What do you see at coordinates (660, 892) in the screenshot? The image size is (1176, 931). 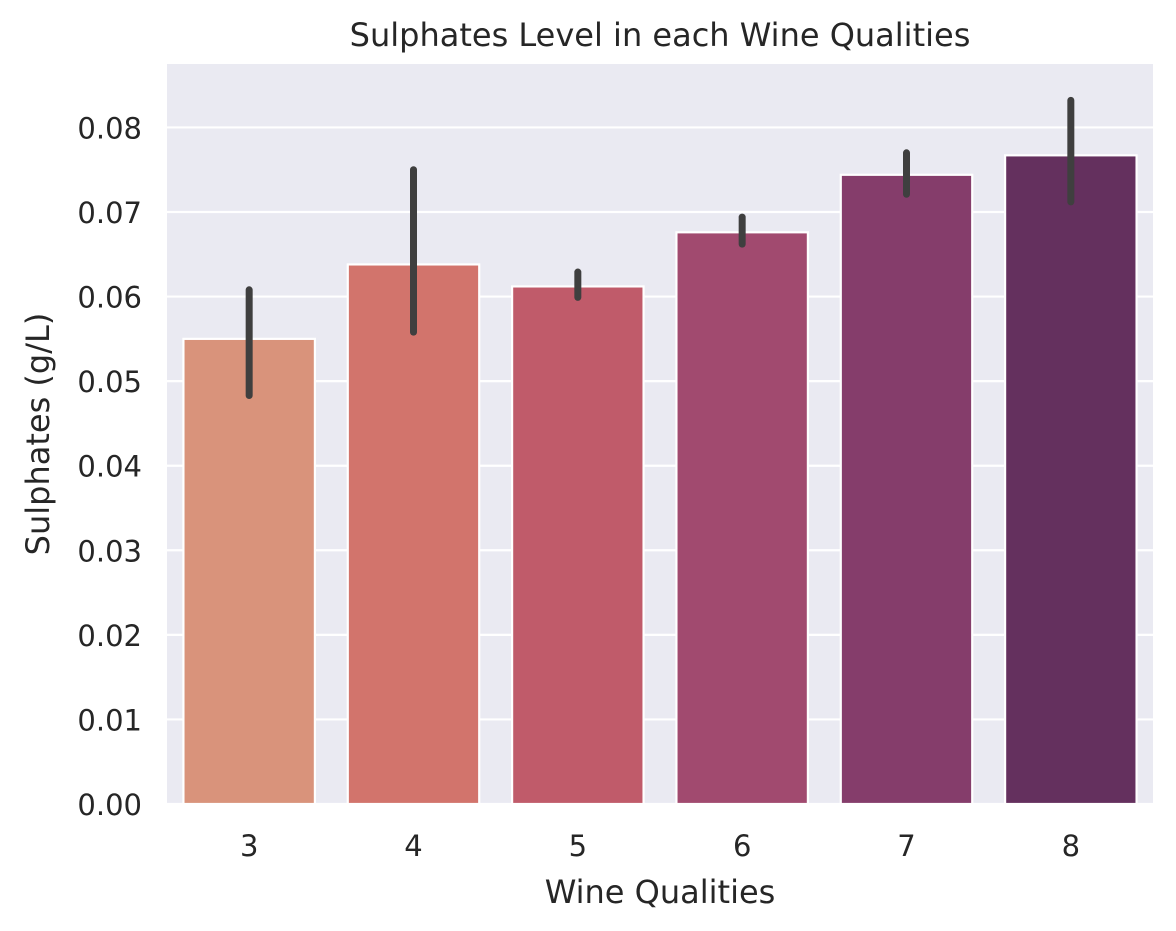 I see `x-axis-label: Wine Qualities` at bounding box center [660, 892].